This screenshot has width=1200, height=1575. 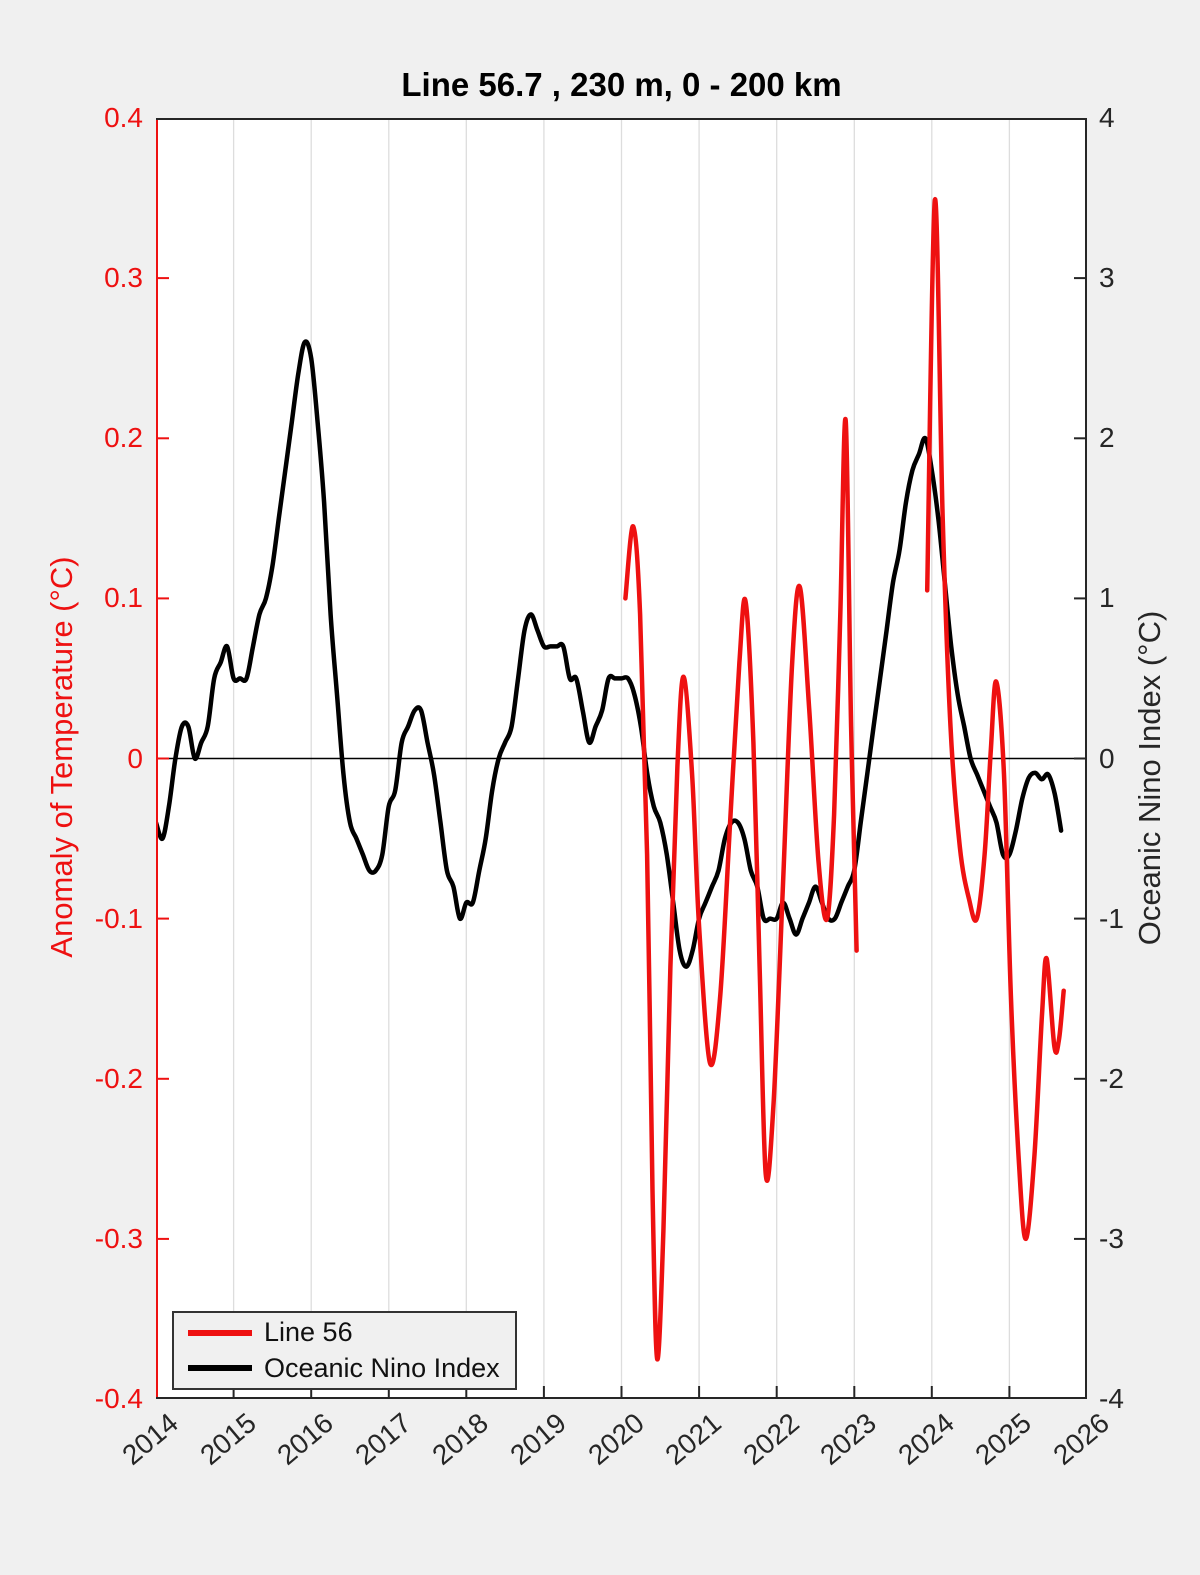 I want to click on legend-line56-swatch-line, so click(x=220, y=1332).